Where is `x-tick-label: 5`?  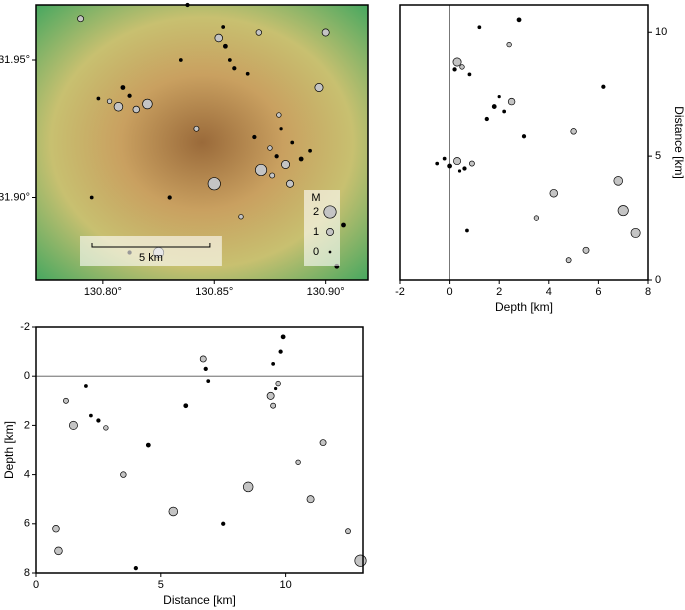 x-tick-label: 5 is located at coordinates (161, 585).